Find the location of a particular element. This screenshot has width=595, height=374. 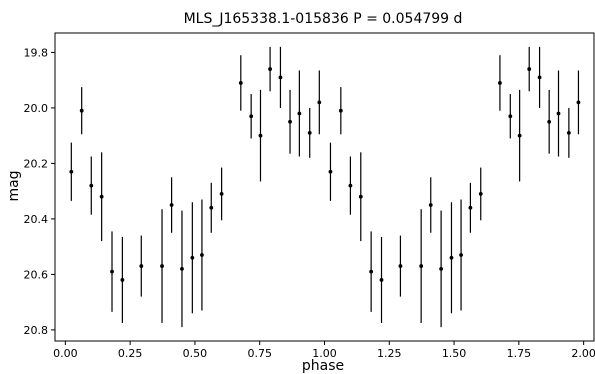

x-axis-label: phase is located at coordinates (323, 366).